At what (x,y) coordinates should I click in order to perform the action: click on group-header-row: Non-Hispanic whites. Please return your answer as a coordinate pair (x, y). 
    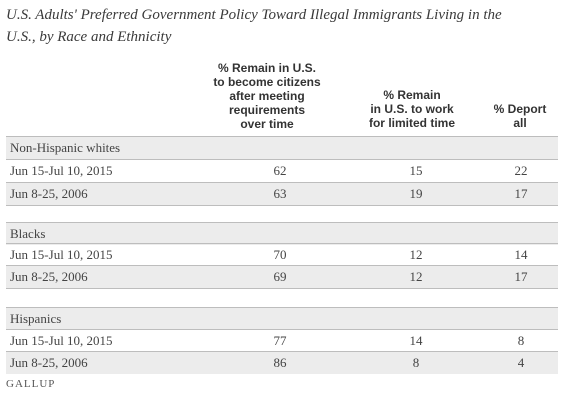
    Looking at the image, I should click on (282, 147).